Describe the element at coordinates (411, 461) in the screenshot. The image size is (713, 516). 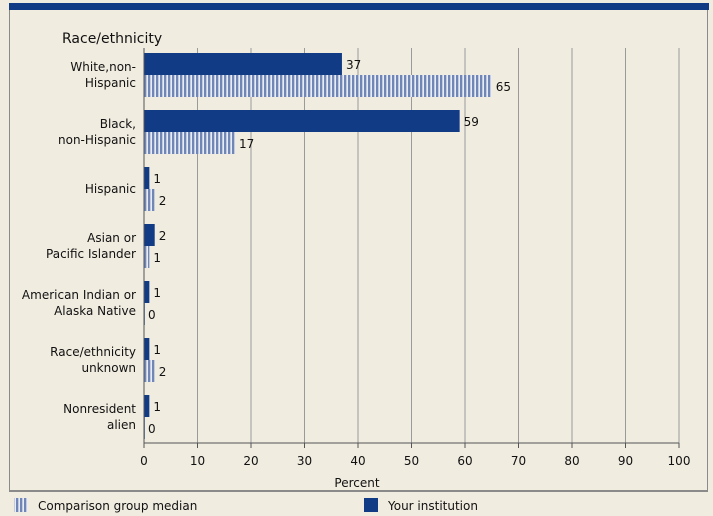
I see `x-tick-label: 50` at that location.